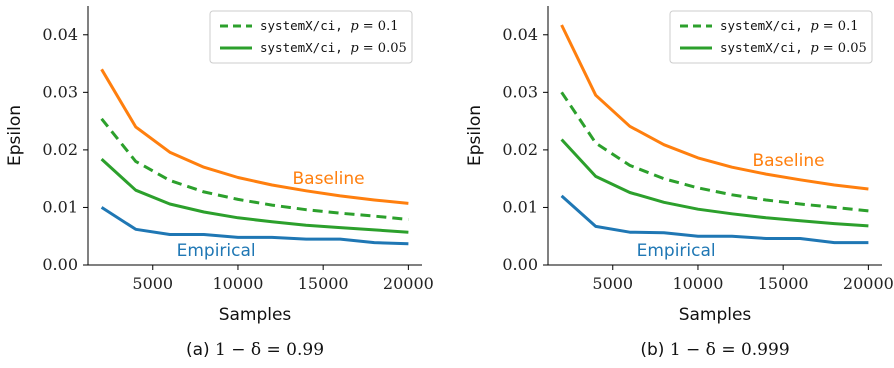  I want to click on series-line-baseline, so click(254, 136).